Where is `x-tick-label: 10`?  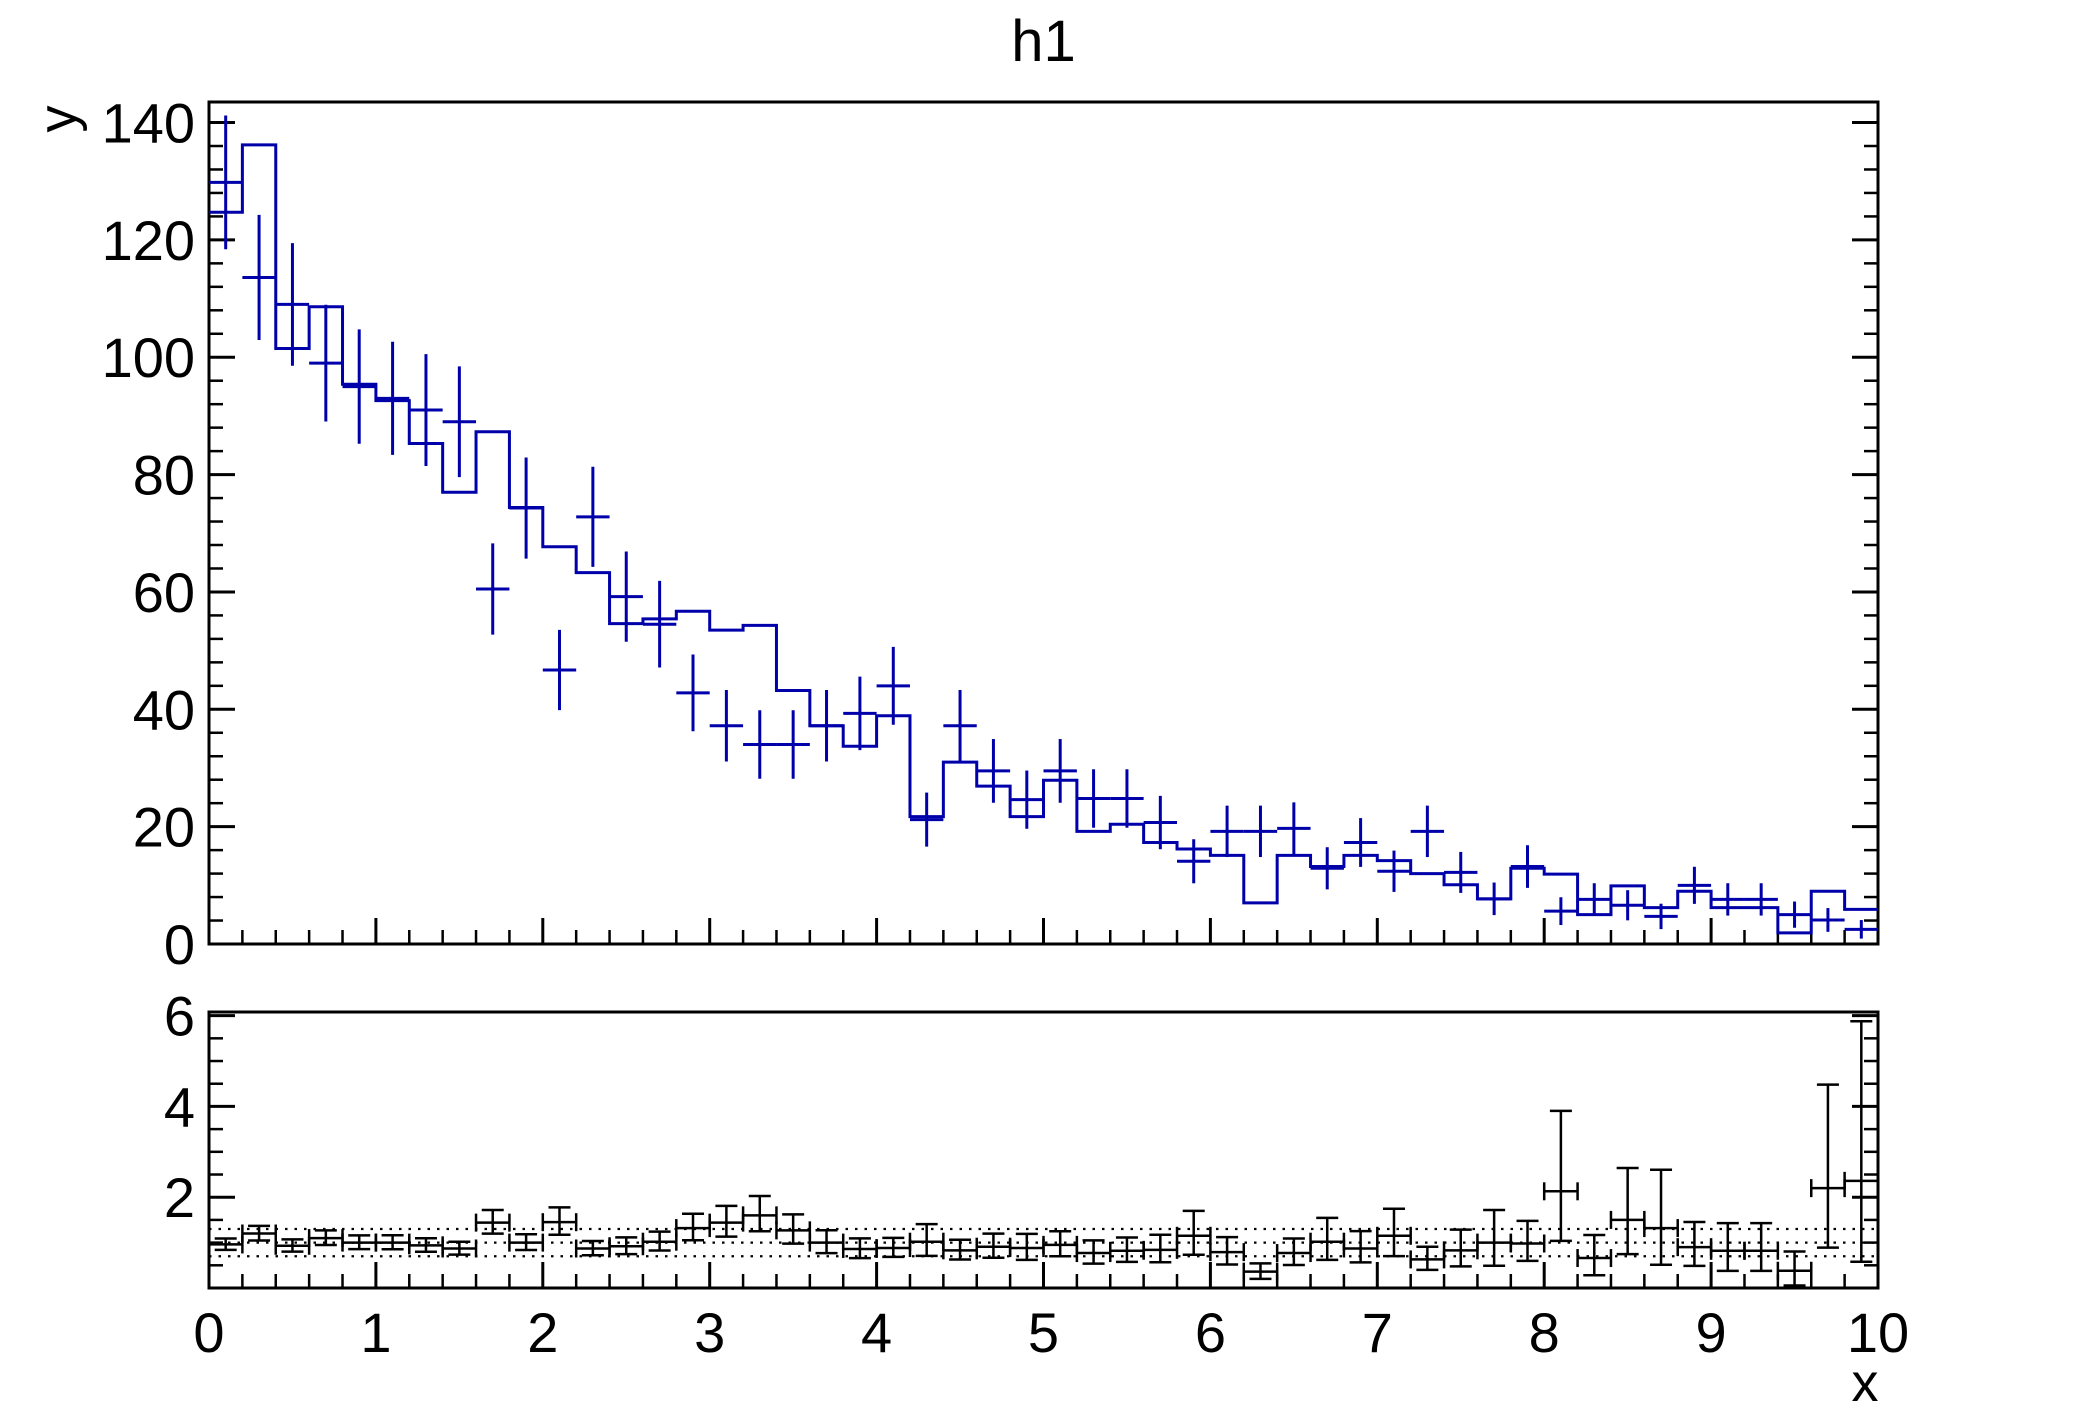
x-tick-label: 10 is located at coordinates (1878, 1332).